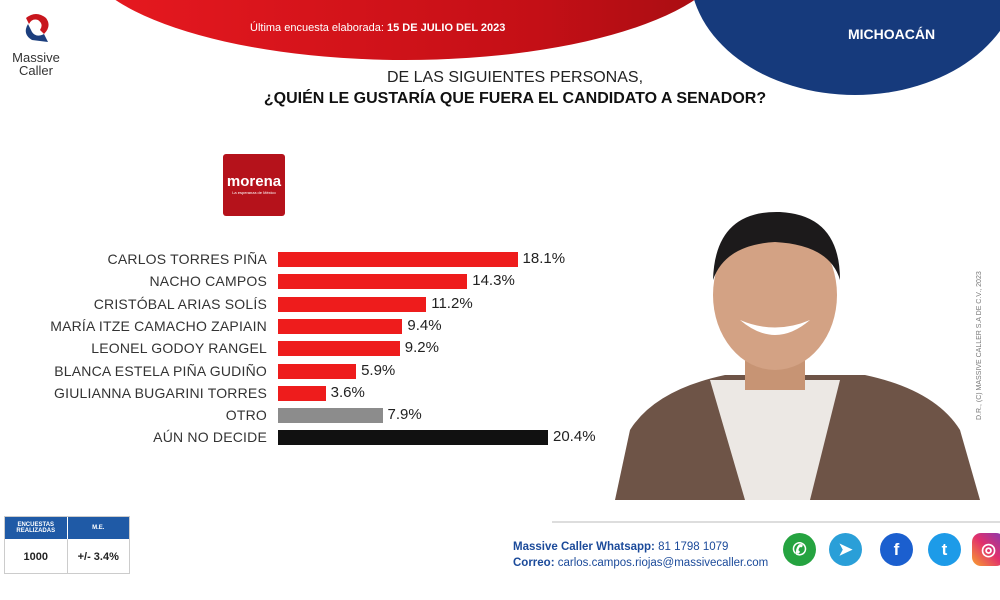 Image resolution: width=1000 pixels, height=600 pixels. Describe the element at coordinates (37, 28) in the screenshot. I see `logo-icon` at that location.